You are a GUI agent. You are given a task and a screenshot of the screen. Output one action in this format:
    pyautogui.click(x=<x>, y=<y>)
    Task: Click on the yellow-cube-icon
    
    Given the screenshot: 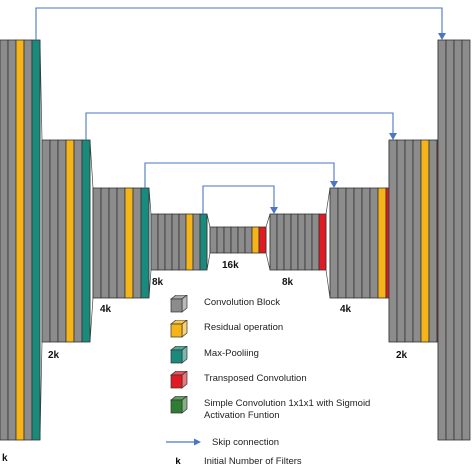 What is the action you would take?
    pyautogui.click(x=178, y=329)
    